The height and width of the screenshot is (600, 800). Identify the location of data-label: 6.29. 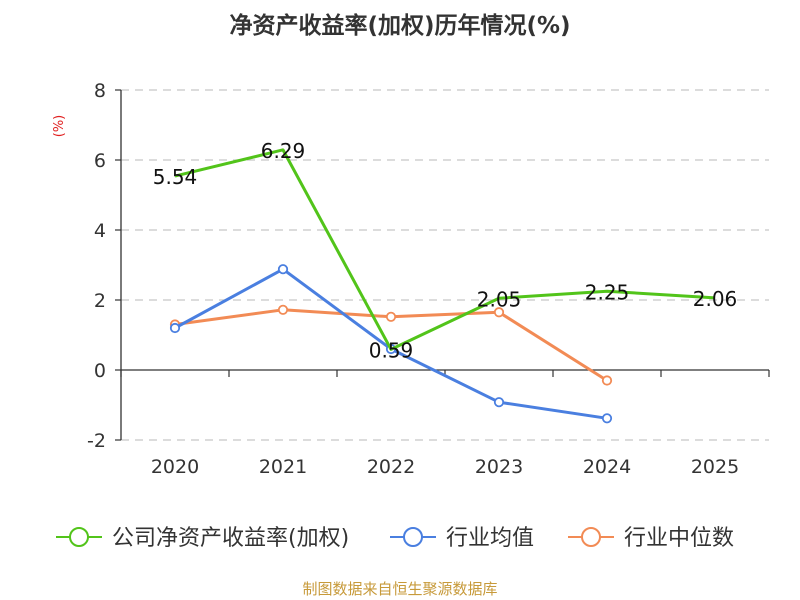
(283, 151).